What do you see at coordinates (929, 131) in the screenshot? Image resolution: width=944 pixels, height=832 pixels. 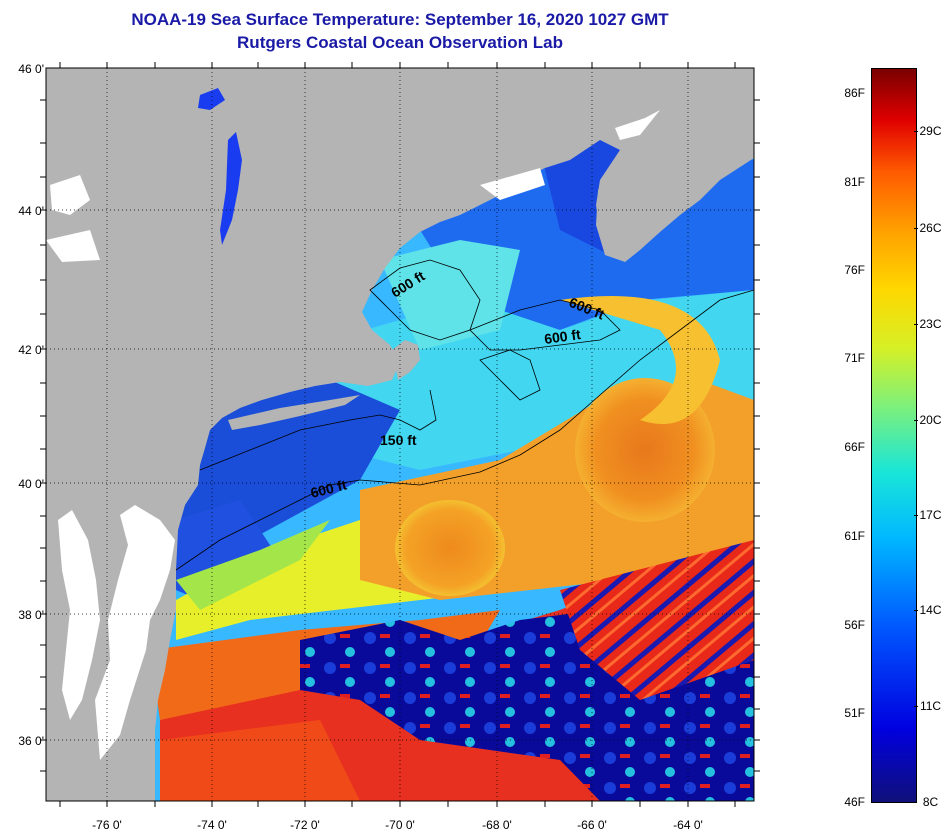 I see `colorbar-c-label: 29C` at bounding box center [929, 131].